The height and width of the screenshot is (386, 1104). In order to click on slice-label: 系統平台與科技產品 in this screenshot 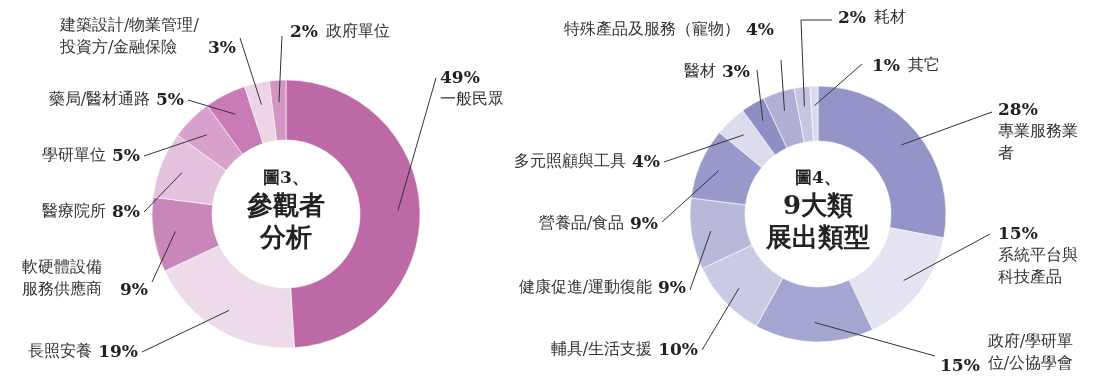, I will do `click(1038, 266)`.